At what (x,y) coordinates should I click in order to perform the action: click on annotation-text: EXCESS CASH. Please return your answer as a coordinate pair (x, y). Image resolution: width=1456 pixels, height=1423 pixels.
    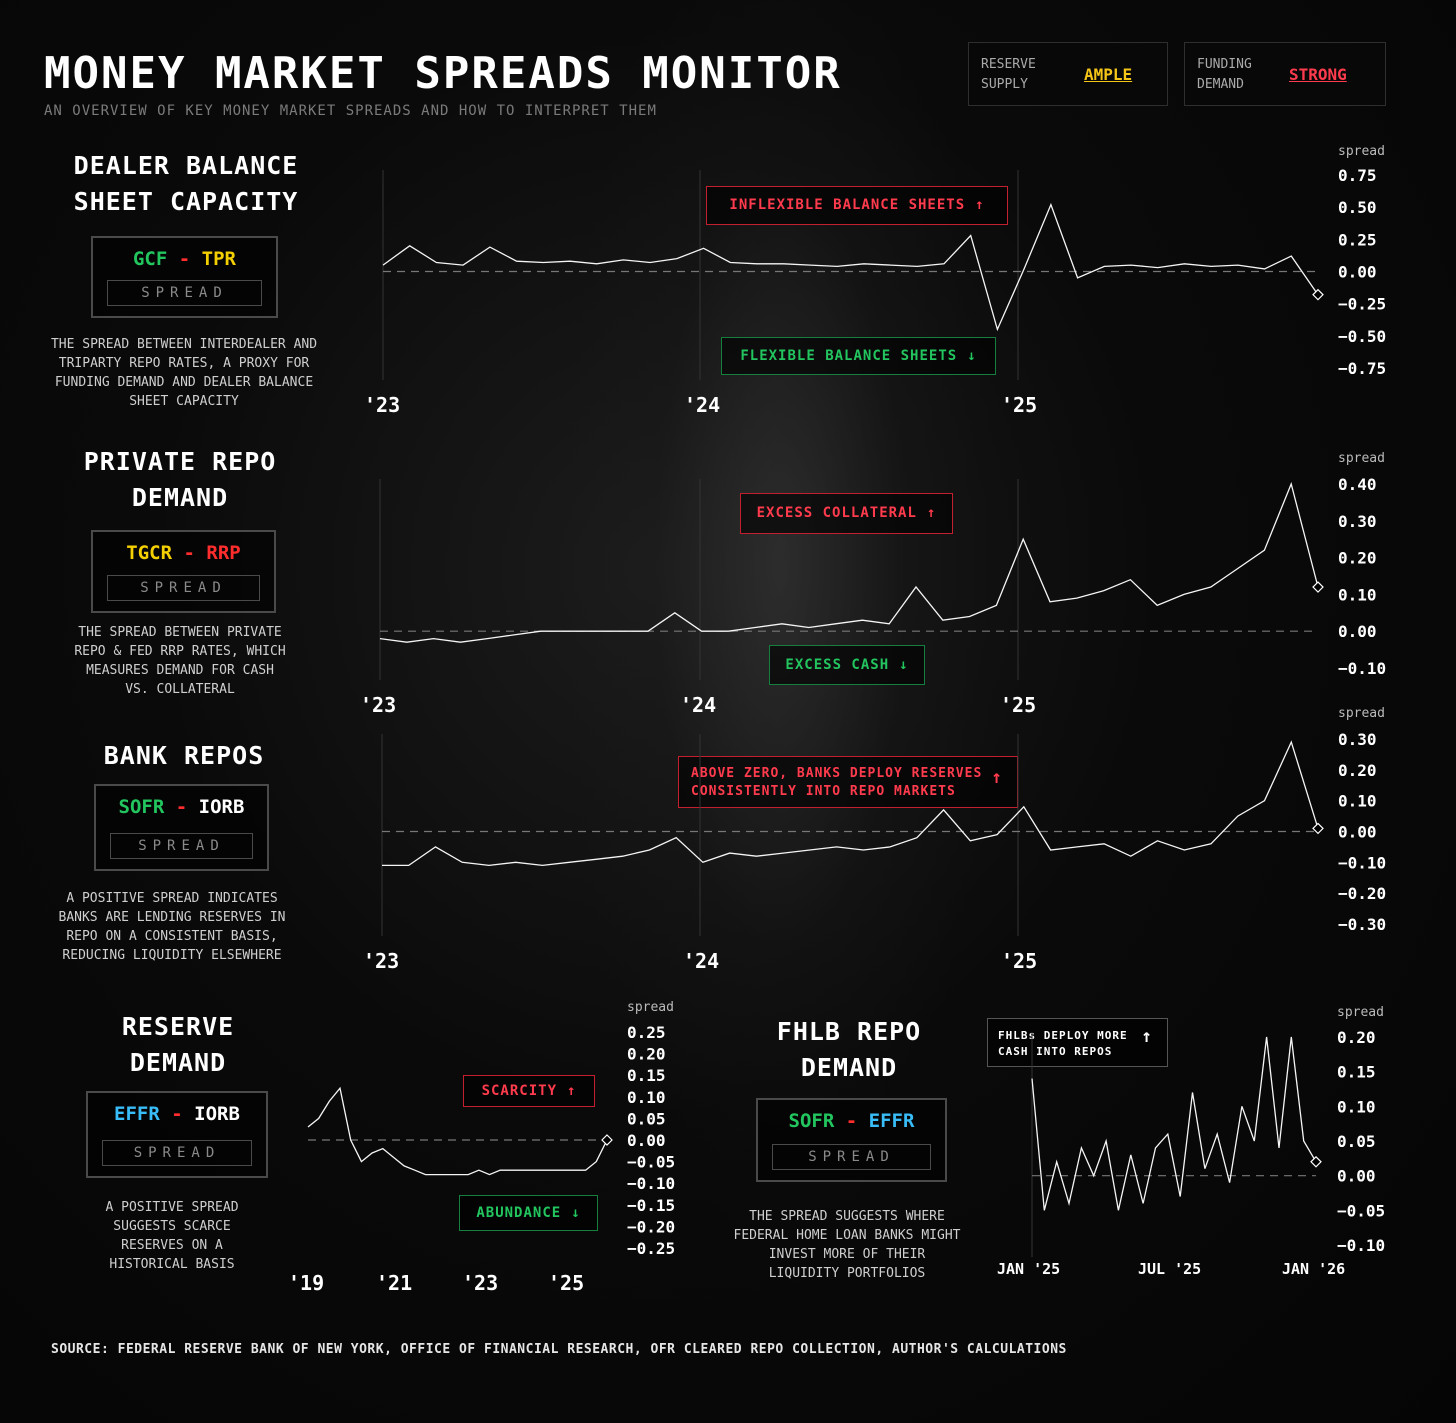
    Looking at the image, I should click on (837, 665).